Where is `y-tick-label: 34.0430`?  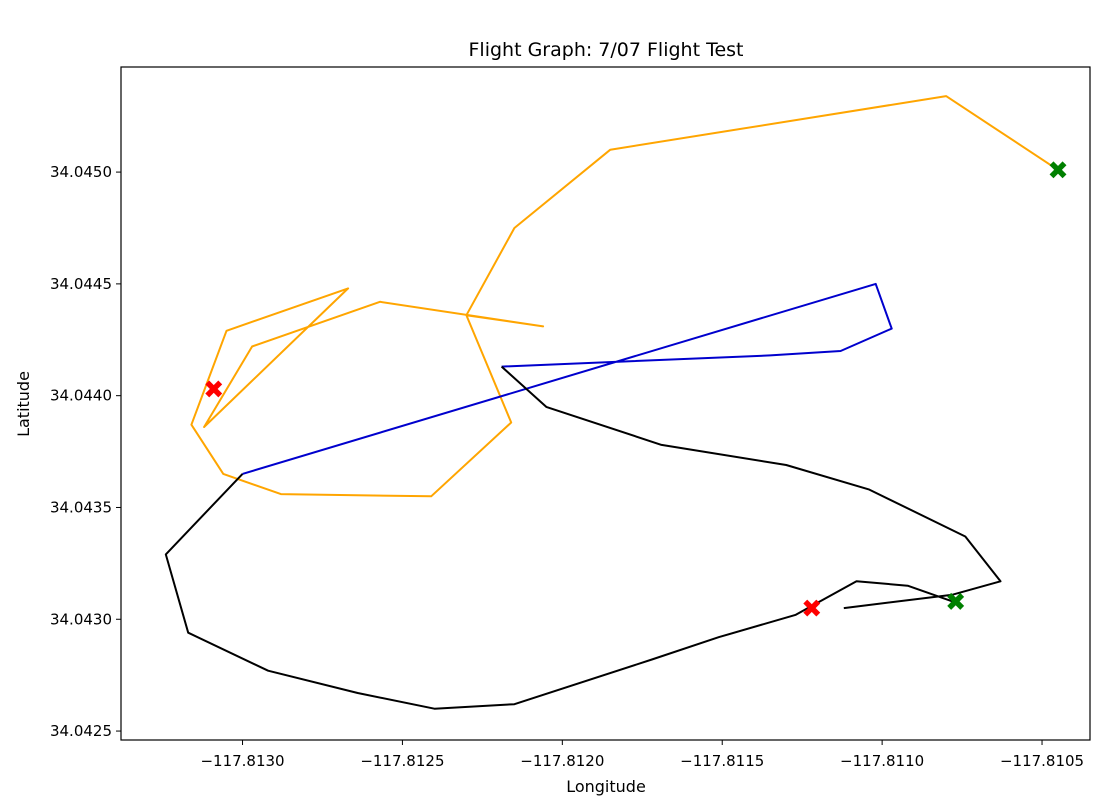
y-tick-label: 34.0430 is located at coordinates (81, 619).